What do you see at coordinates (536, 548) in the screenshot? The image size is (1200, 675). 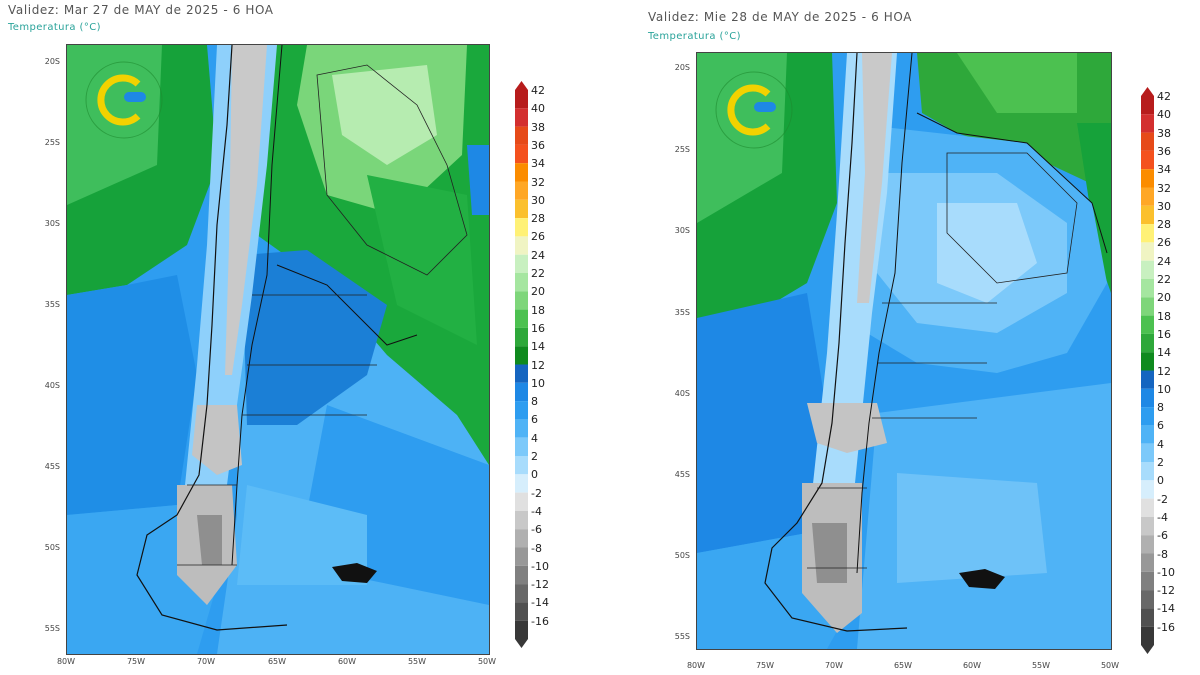 I see `colorbar-level-label: -8` at bounding box center [536, 548].